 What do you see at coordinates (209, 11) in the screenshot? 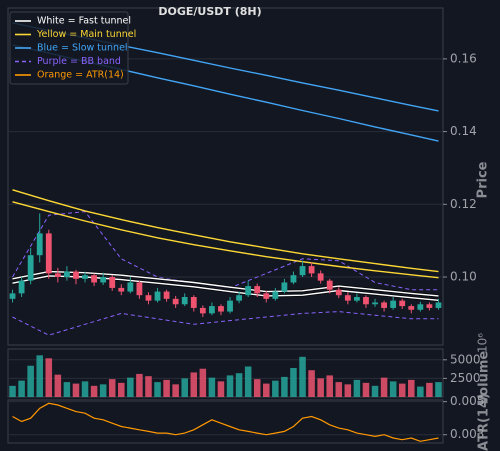
I see `chart-title: DOGE/USDT (8H)` at bounding box center [209, 11].